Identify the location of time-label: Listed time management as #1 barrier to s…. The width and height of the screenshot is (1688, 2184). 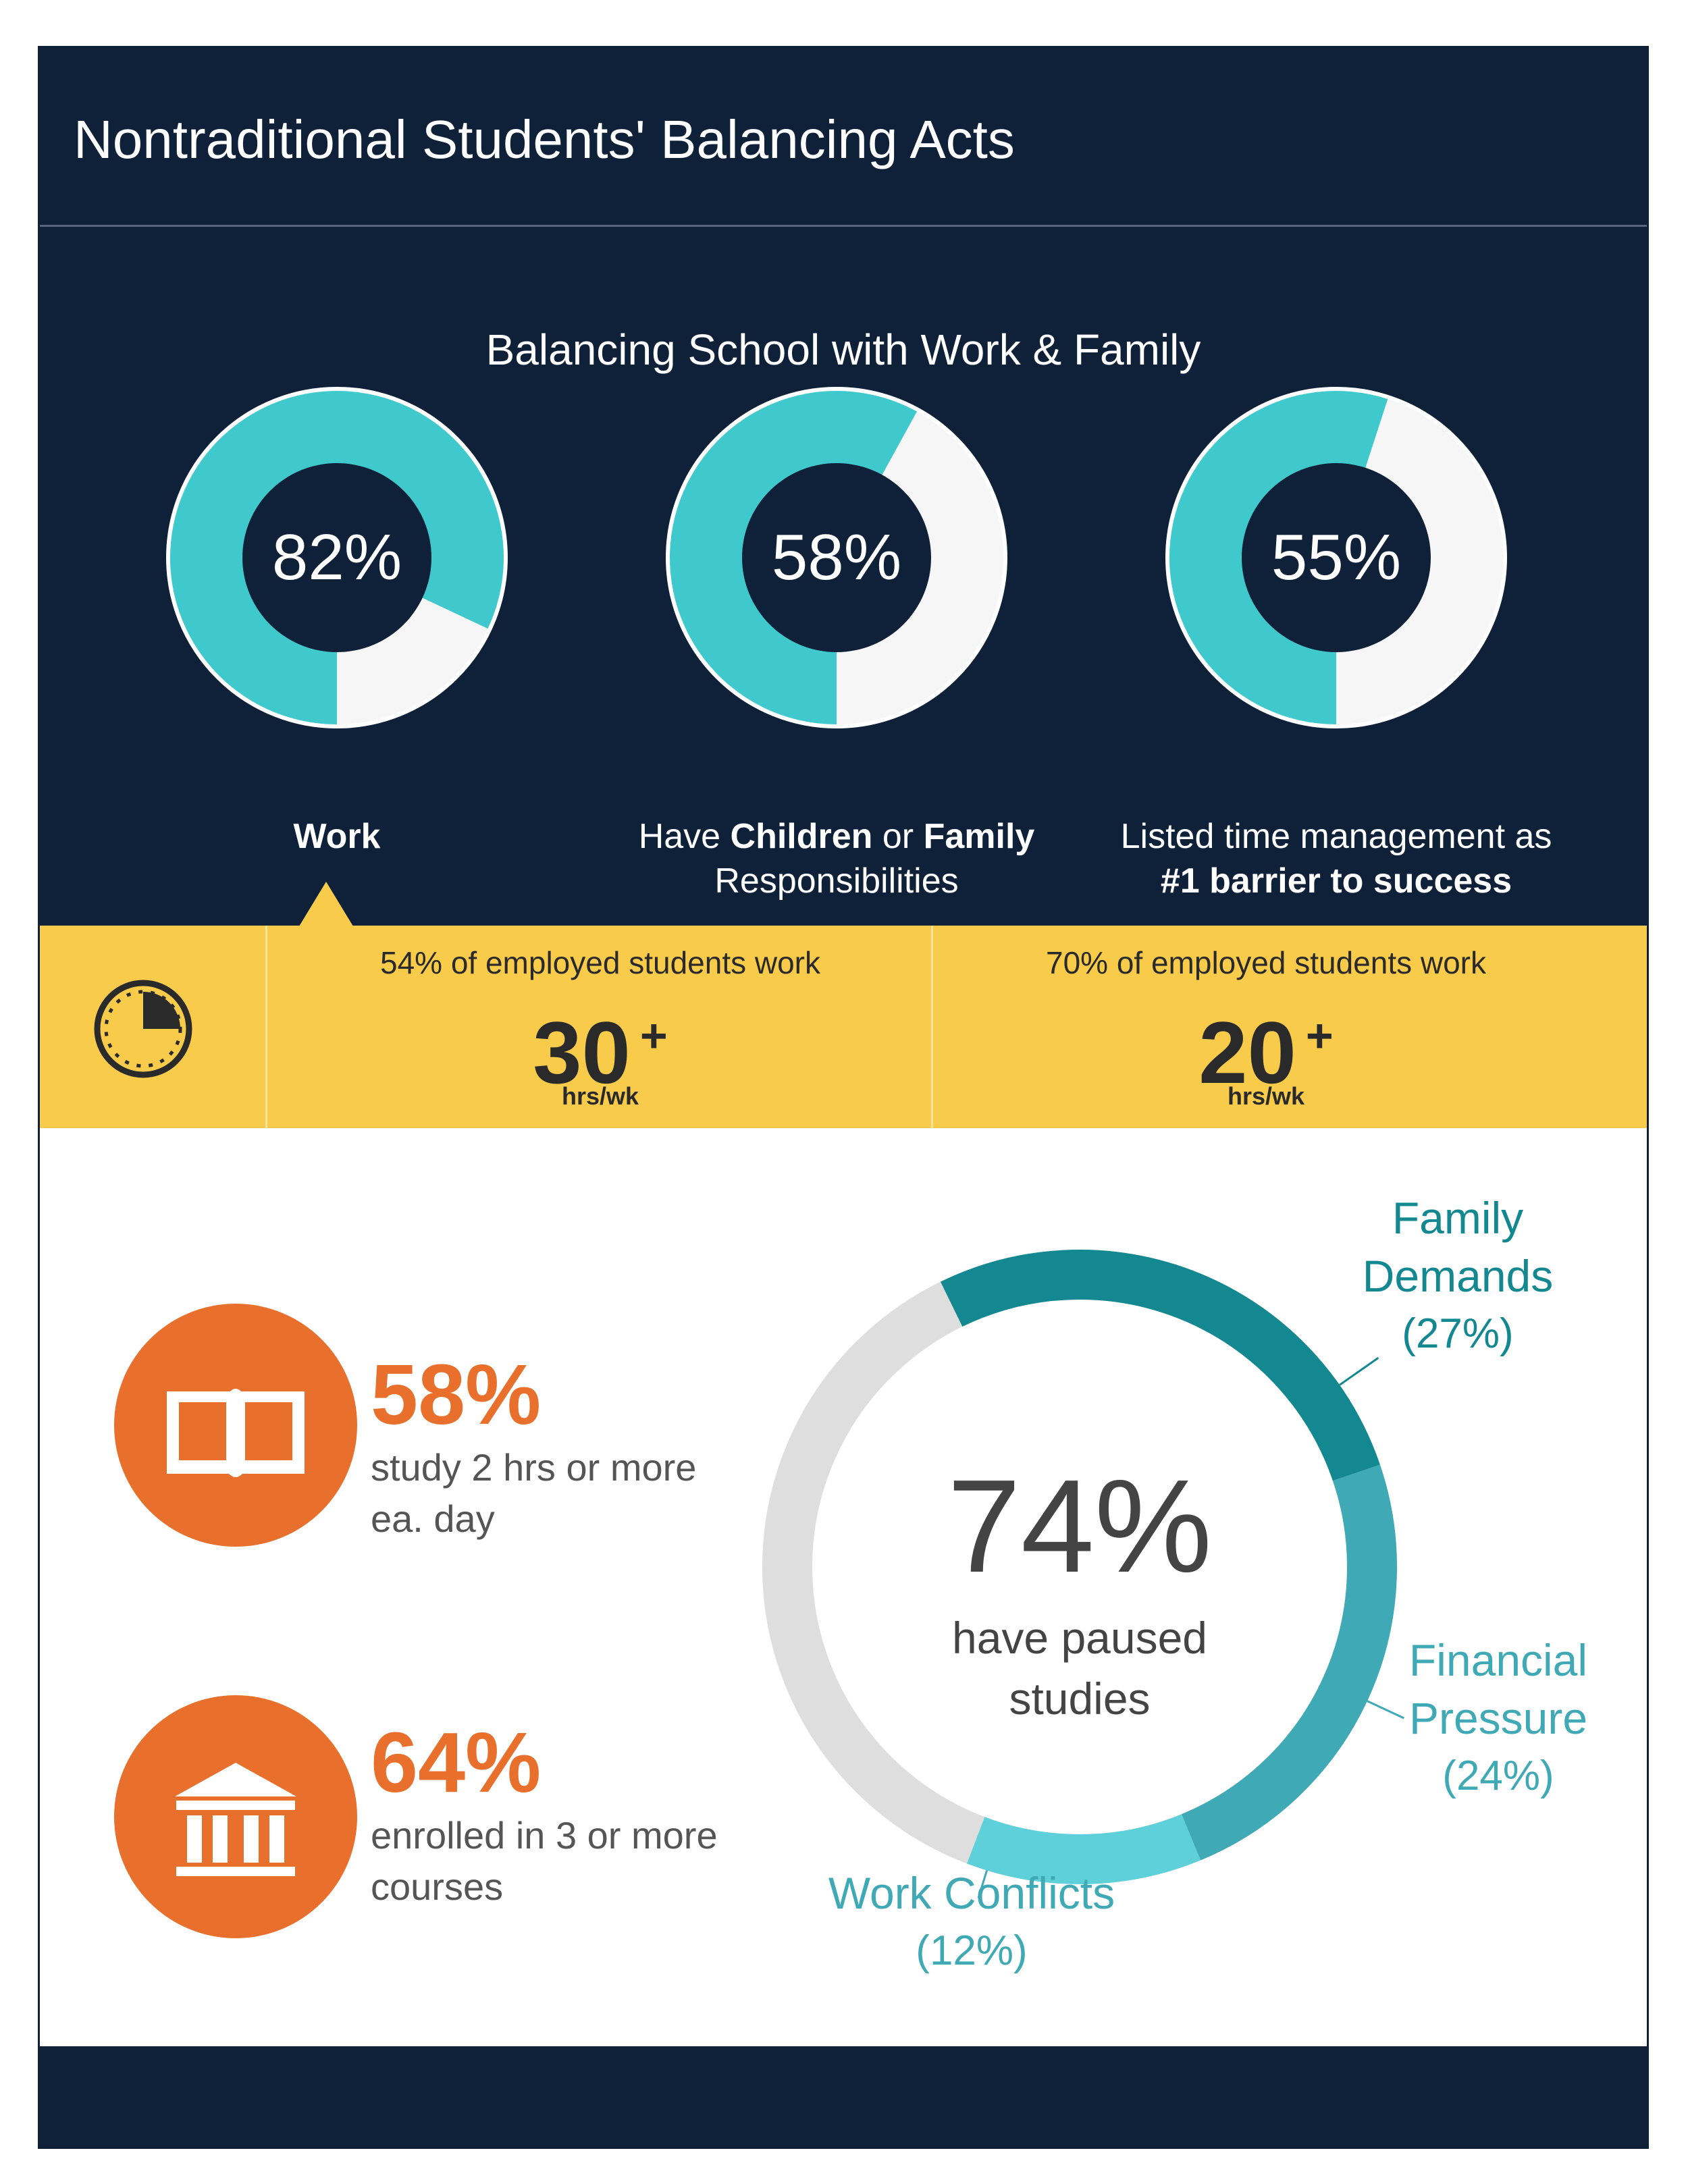
(1336, 858).